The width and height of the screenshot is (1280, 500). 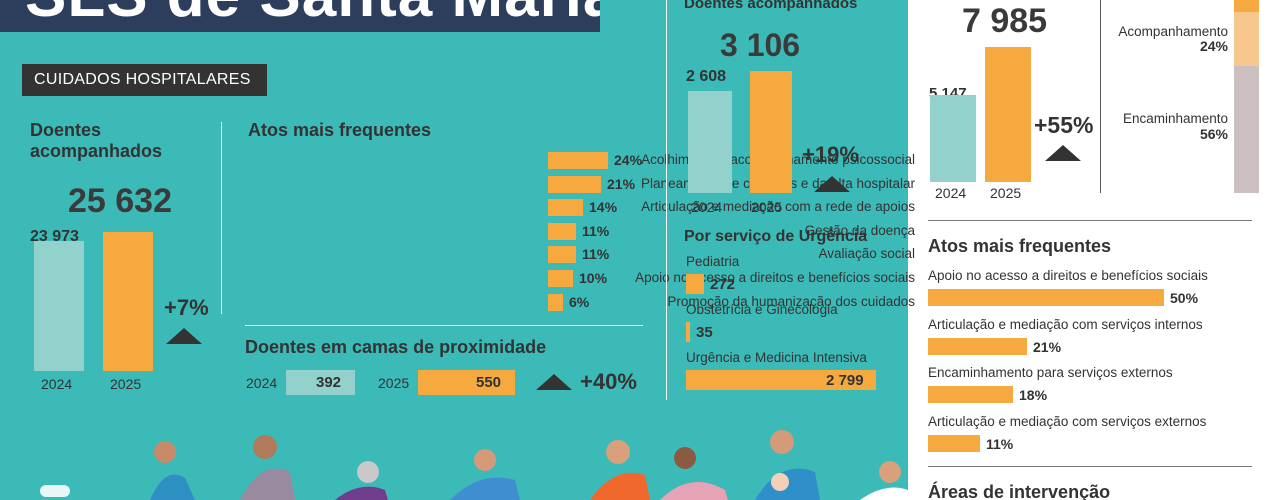 I want to click on chart3-bar-2025, so click(x=466, y=382).